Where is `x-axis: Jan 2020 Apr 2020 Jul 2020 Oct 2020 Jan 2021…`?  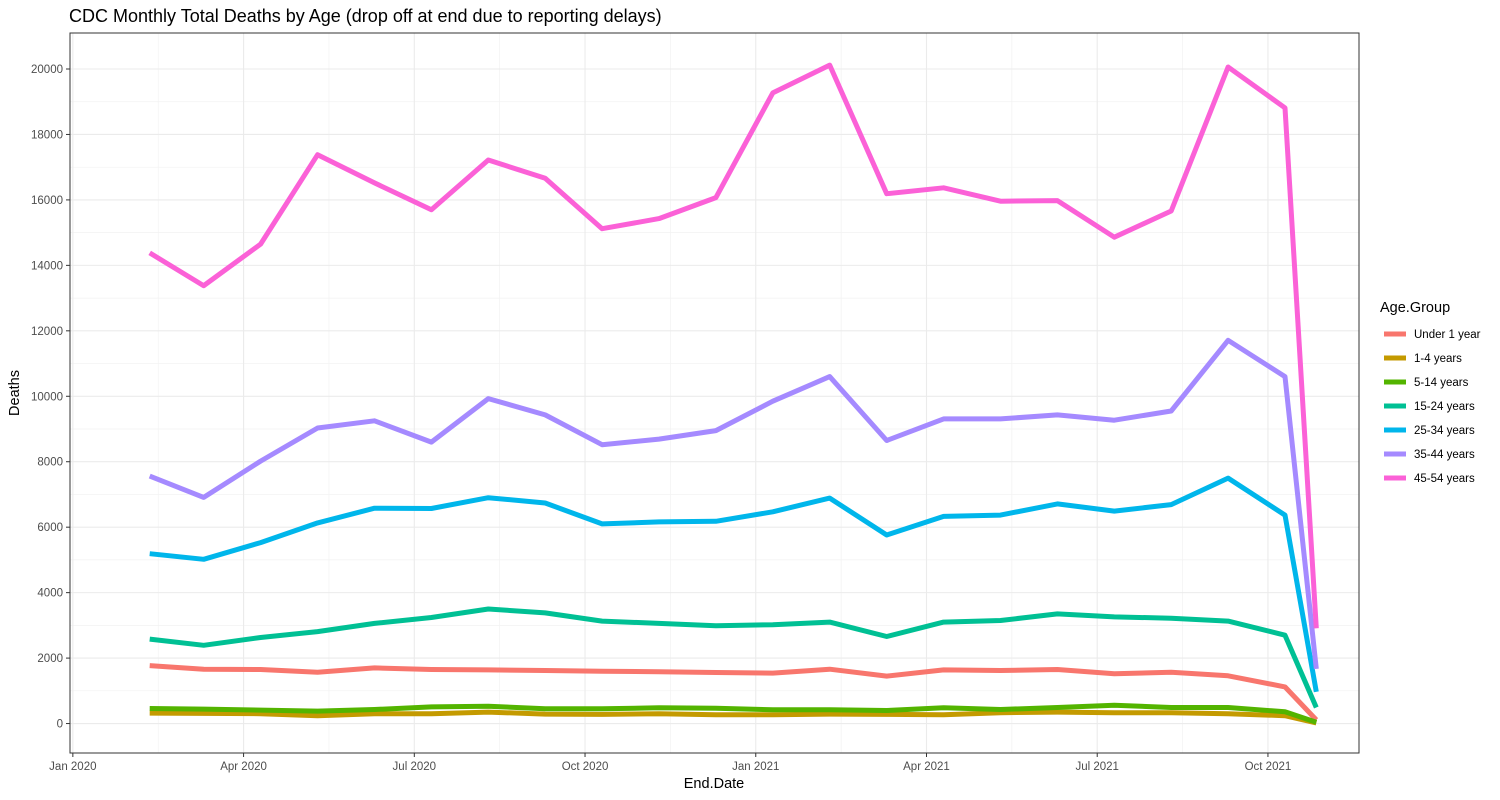 x-axis: Jan 2020 Apr 2020 Jul 2020 Oct 2020 Jan 2021… is located at coordinates (670, 763).